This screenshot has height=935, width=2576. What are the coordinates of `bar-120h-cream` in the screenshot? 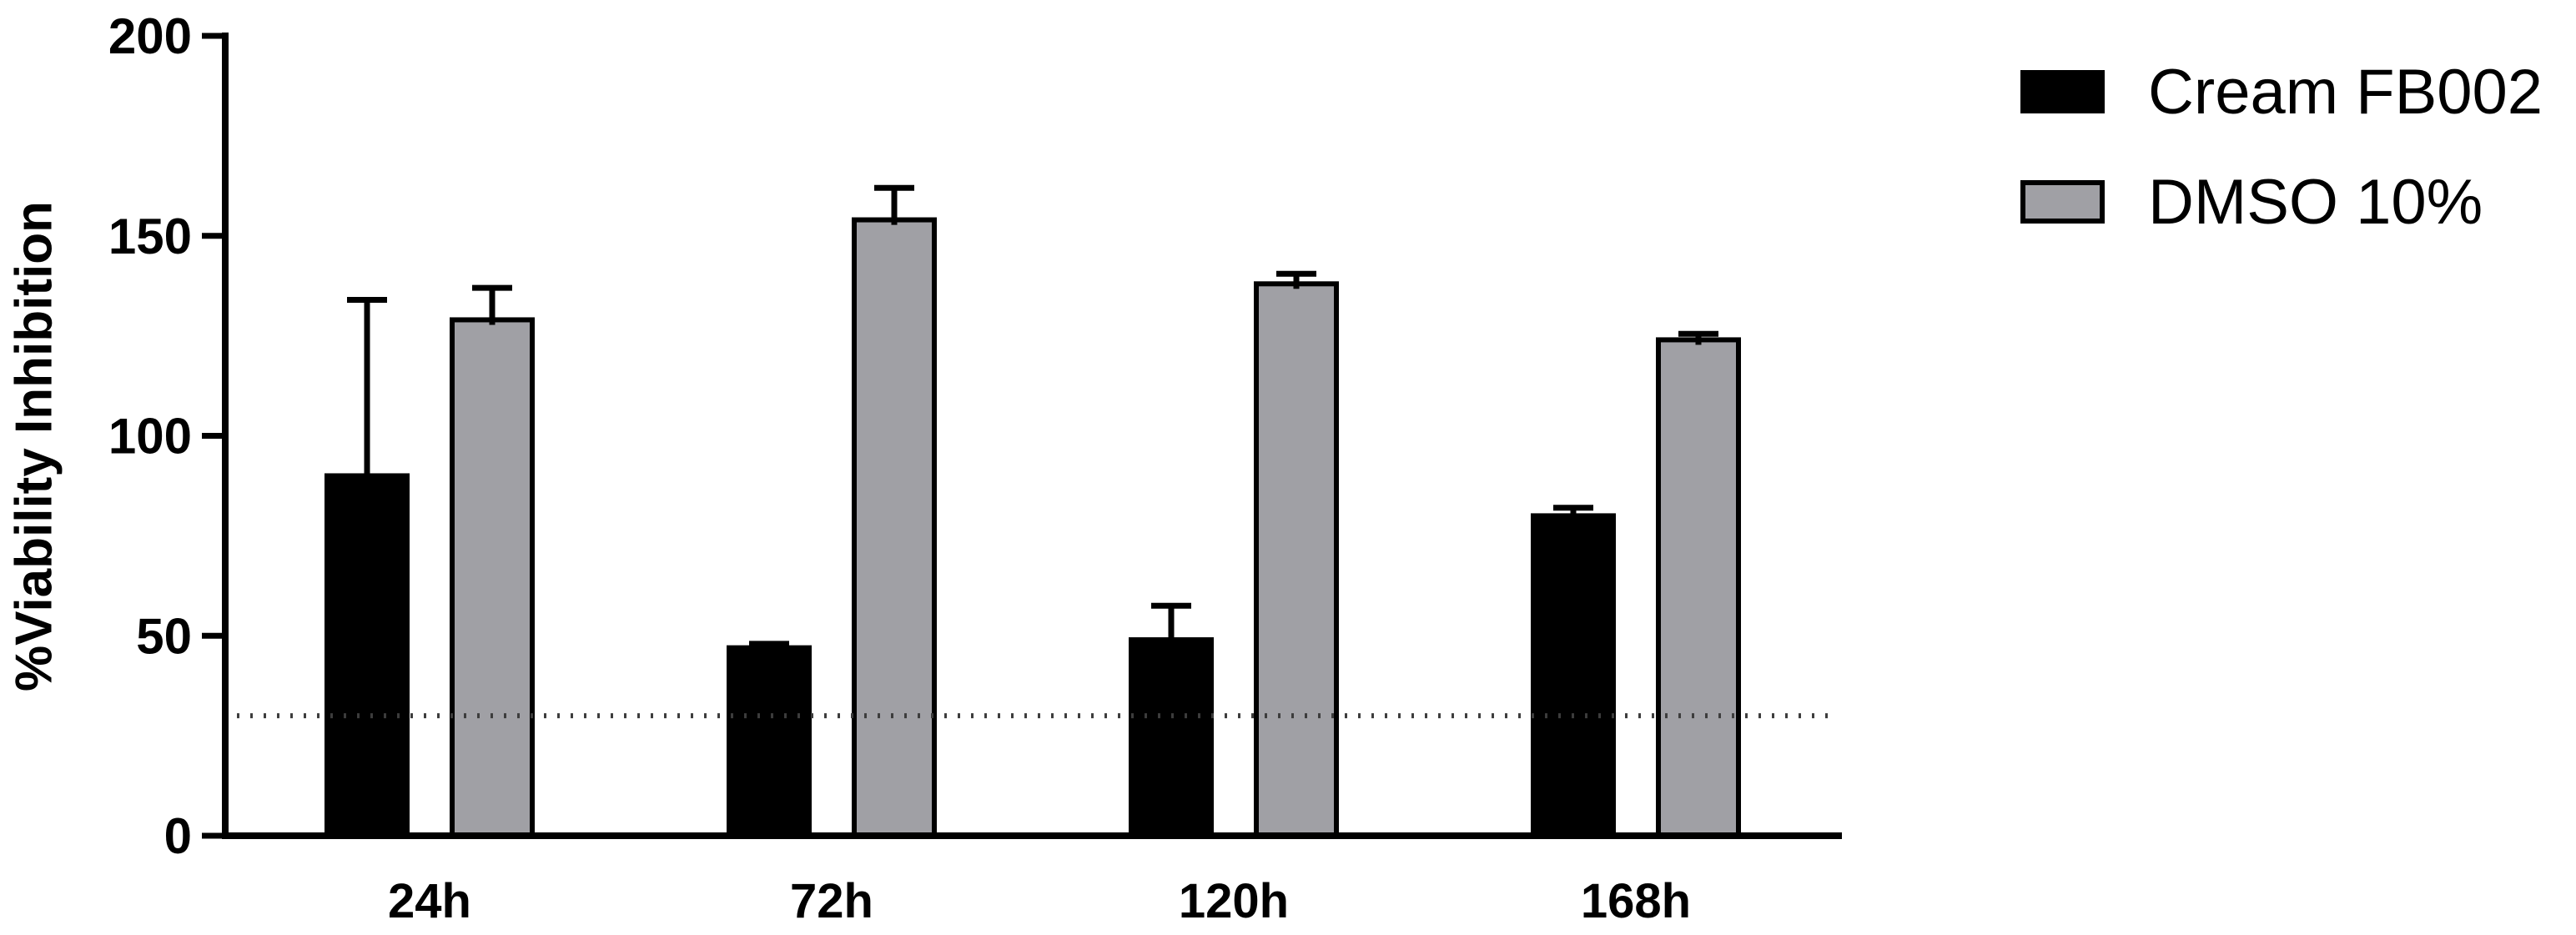 It's located at (1171, 738).